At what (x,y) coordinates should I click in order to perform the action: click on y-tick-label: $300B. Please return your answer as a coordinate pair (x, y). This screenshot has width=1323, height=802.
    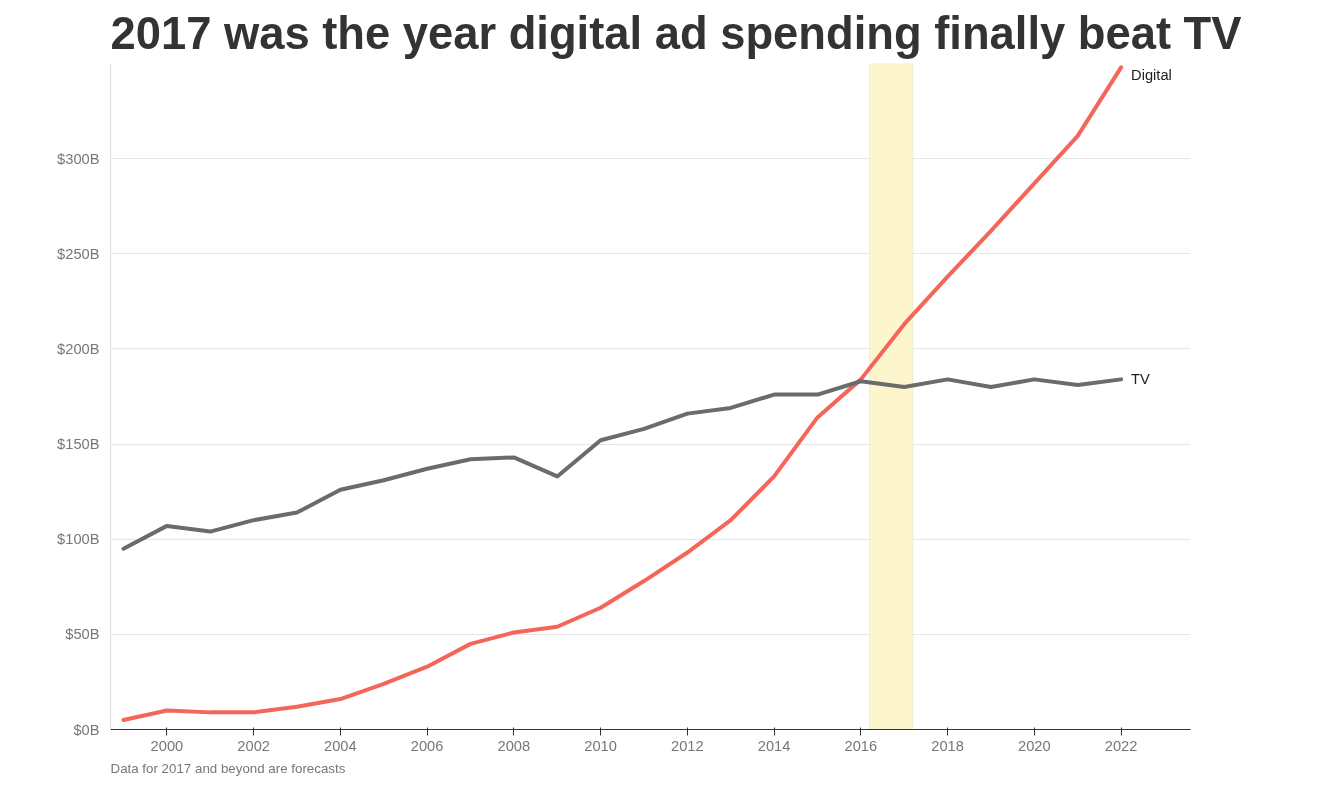
    Looking at the image, I should click on (78, 158).